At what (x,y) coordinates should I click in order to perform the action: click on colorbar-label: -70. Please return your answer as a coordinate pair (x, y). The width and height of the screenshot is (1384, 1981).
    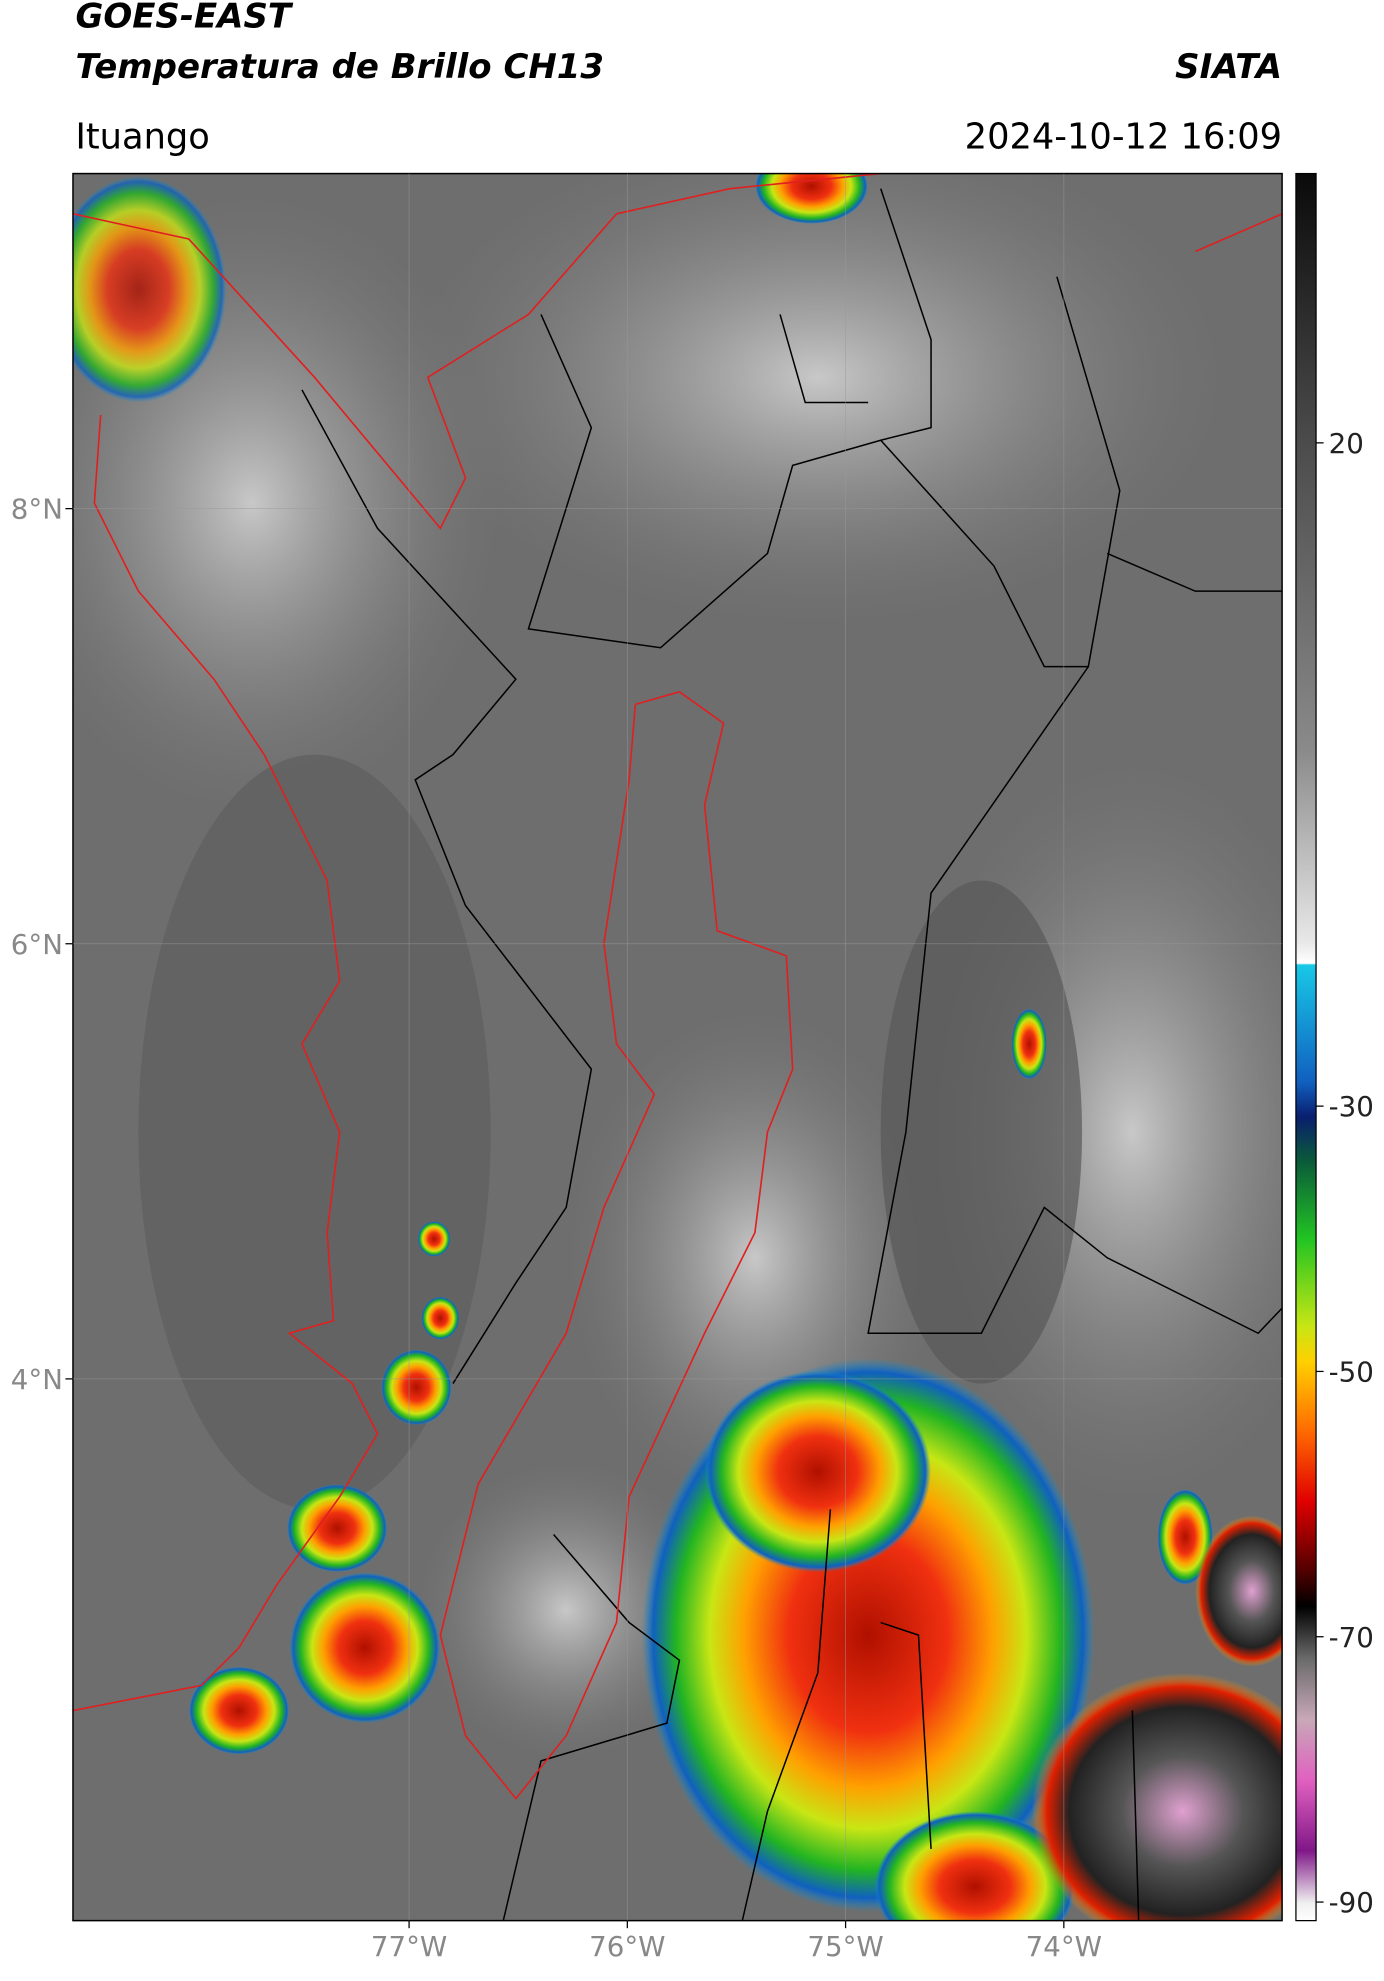
    Looking at the image, I should click on (1351, 1637).